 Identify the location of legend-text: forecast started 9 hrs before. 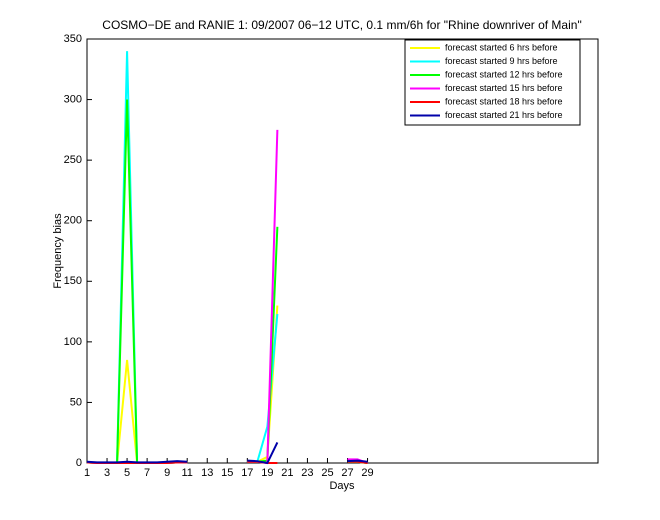
(501, 61).